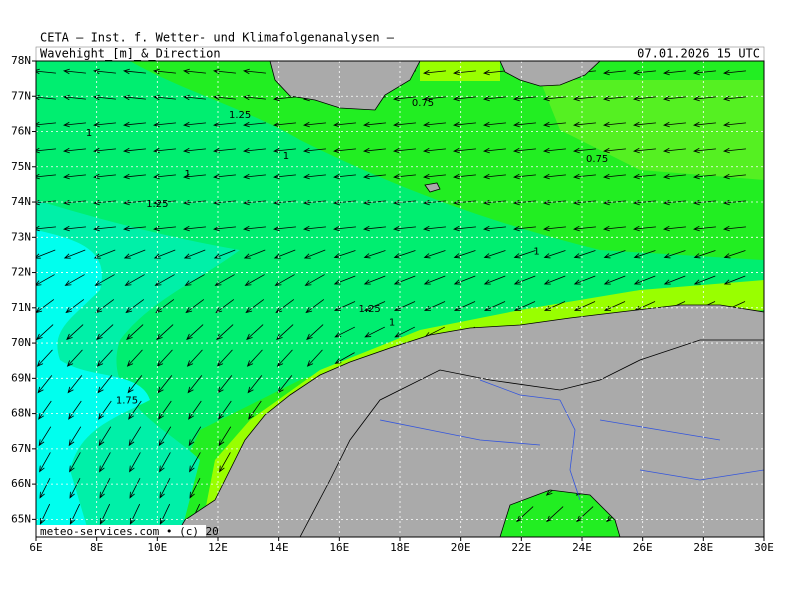 The image size is (800, 600). I want to click on svalbard-east, so click(550, 74).